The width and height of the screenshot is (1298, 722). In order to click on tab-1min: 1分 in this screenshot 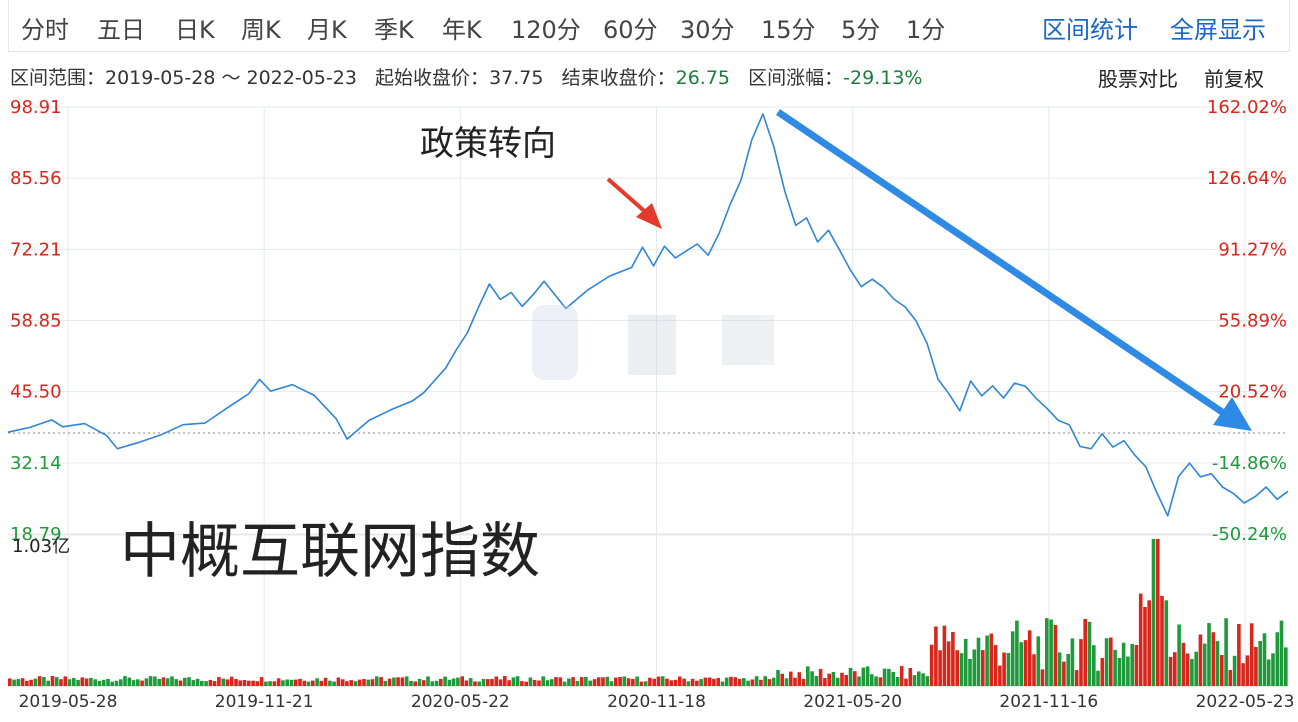, I will do `click(926, 30)`.